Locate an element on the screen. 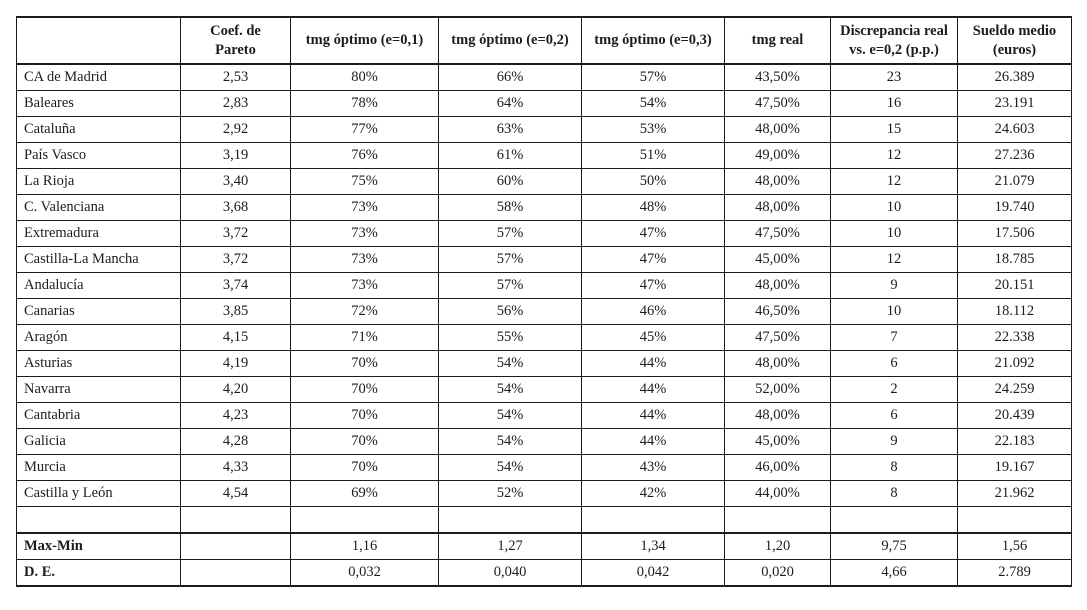 This screenshot has width=1087, height=610. table-cell: 1,27 is located at coordinates (510, 546).